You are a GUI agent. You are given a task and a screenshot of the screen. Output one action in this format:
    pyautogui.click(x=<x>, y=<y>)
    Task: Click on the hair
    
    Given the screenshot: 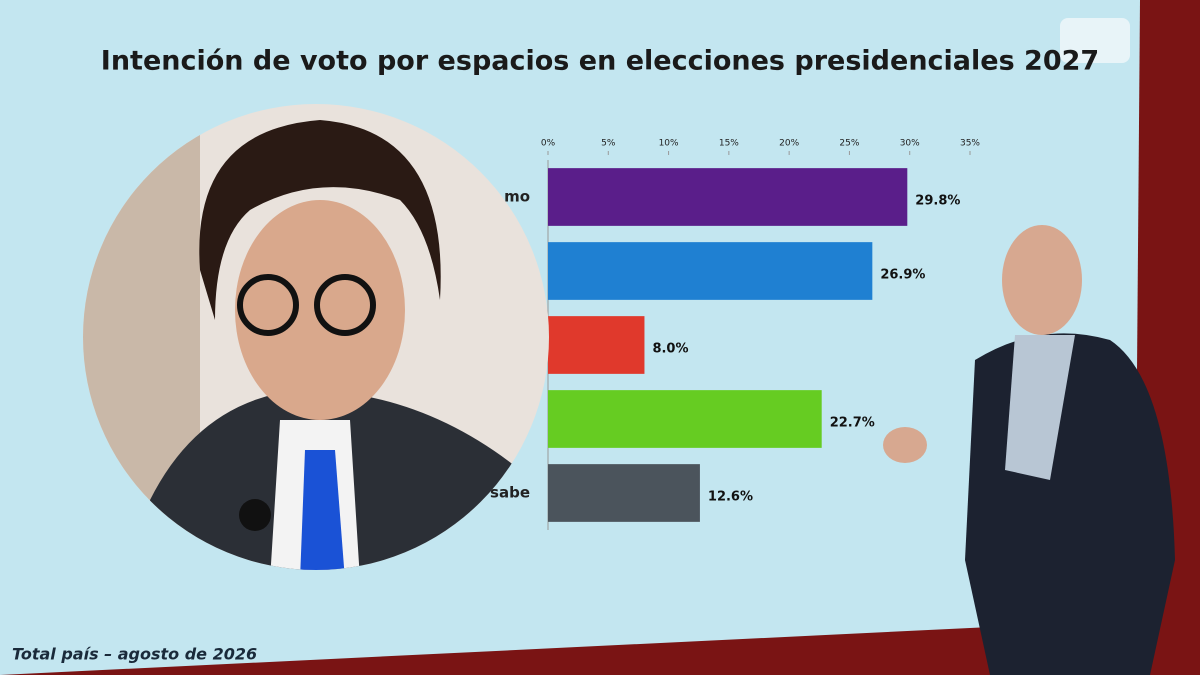 What is the action you would take?
    pyautogui.click(x=320, y=220)
    